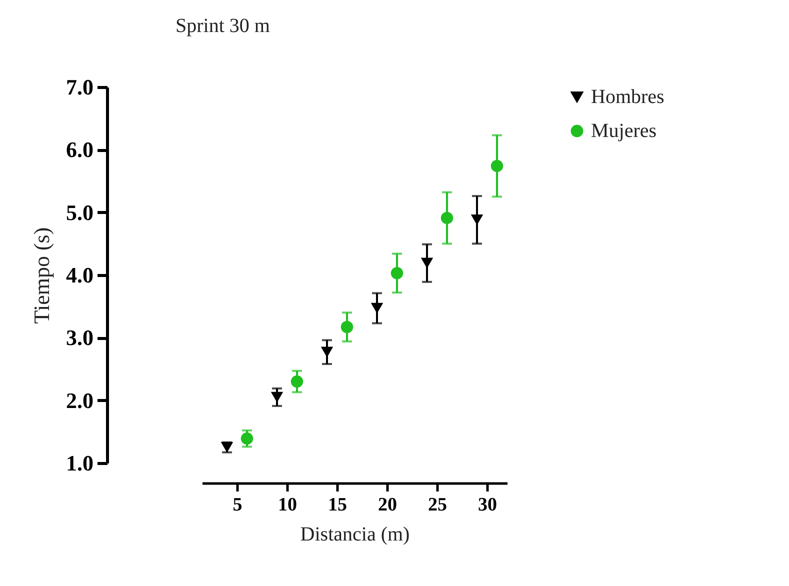  What do you see at coordinates (355, 535) in the screenshot?
I see `x-axis-title: Distancia (m)` at bounding box center [355, 535].